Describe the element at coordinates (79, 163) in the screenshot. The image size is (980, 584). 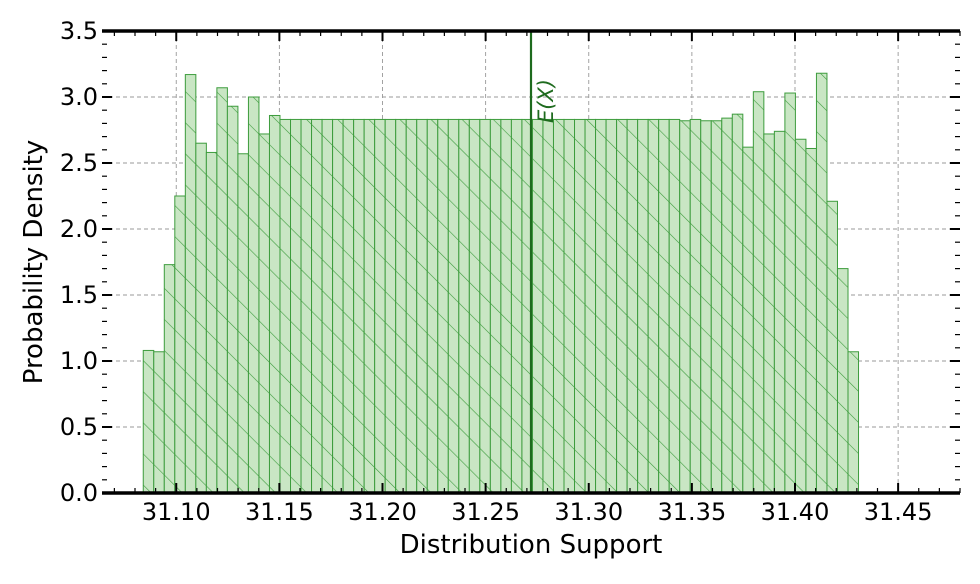
I see `y-tick-label: 2.5` at that location.